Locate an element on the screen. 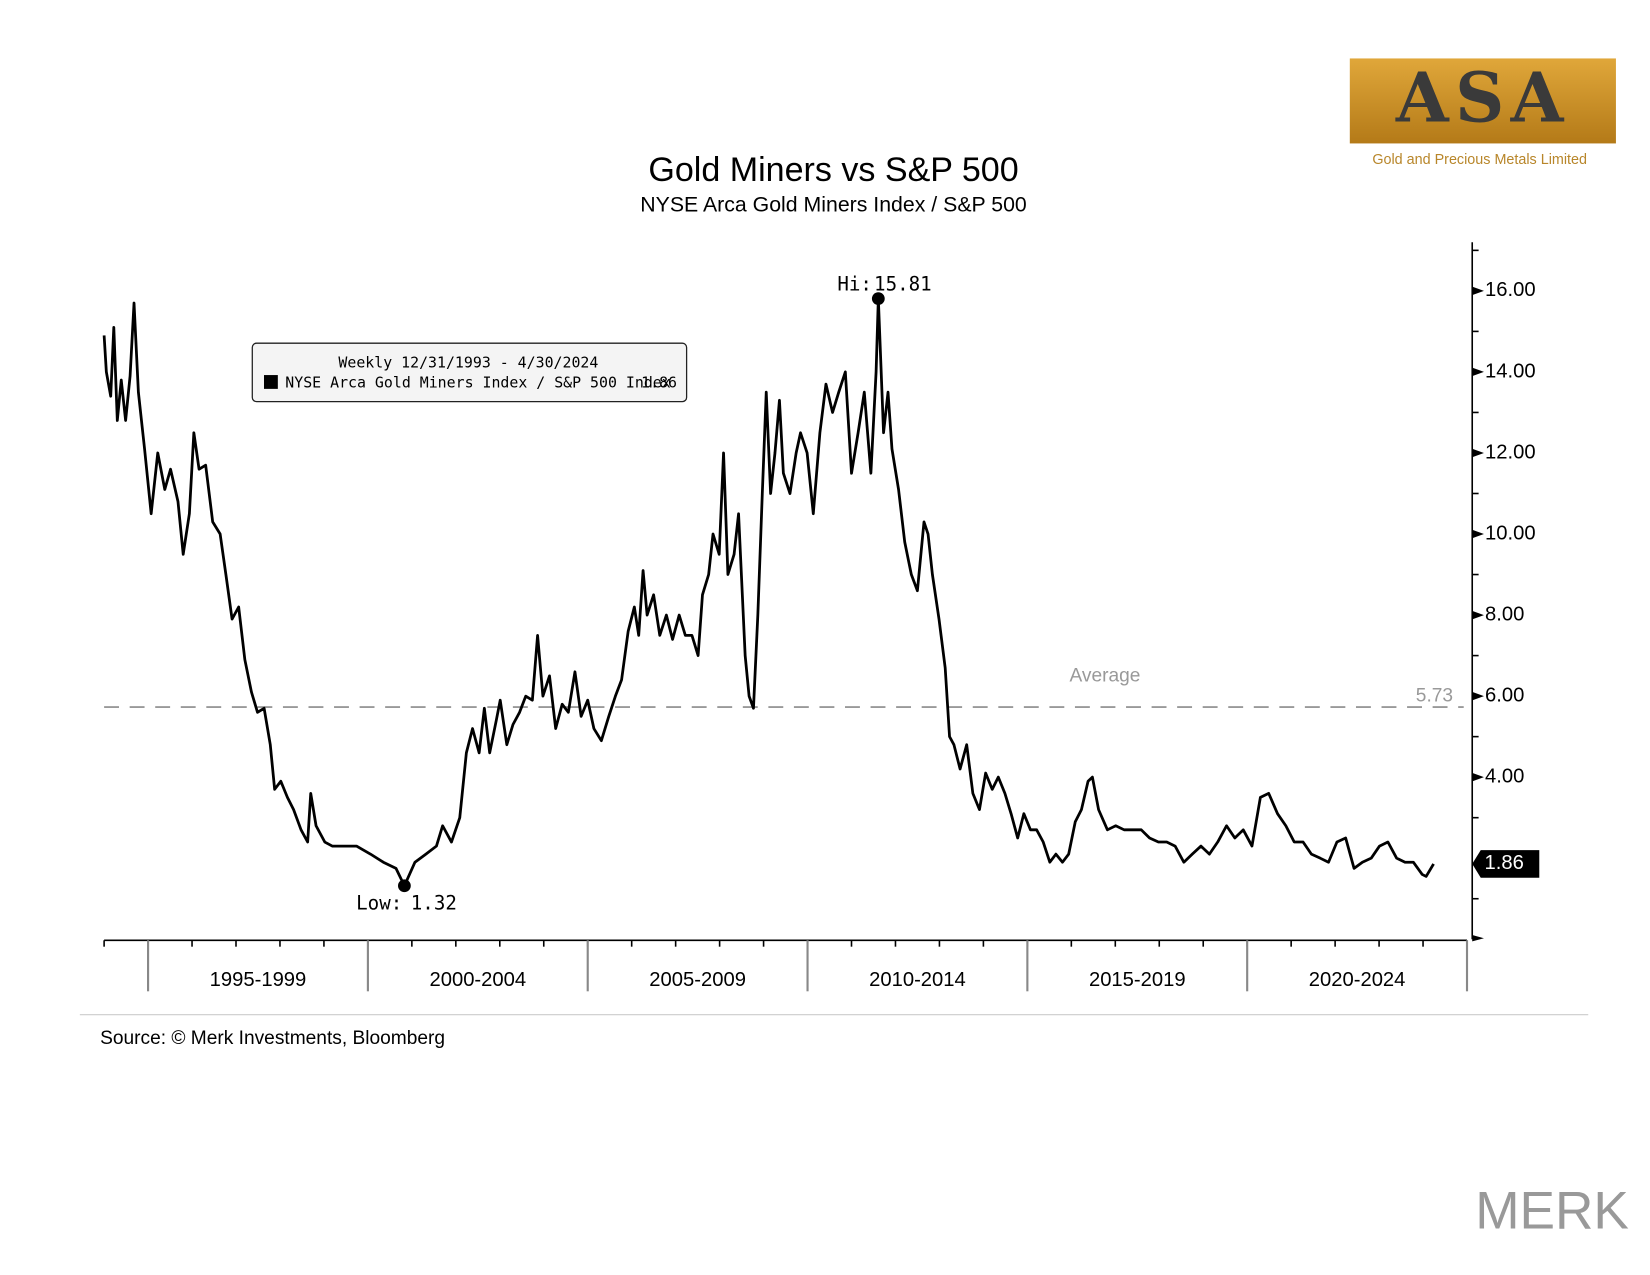  chart-title: Gold Miners vs S&P 500 is located at coordinates (833, 170).